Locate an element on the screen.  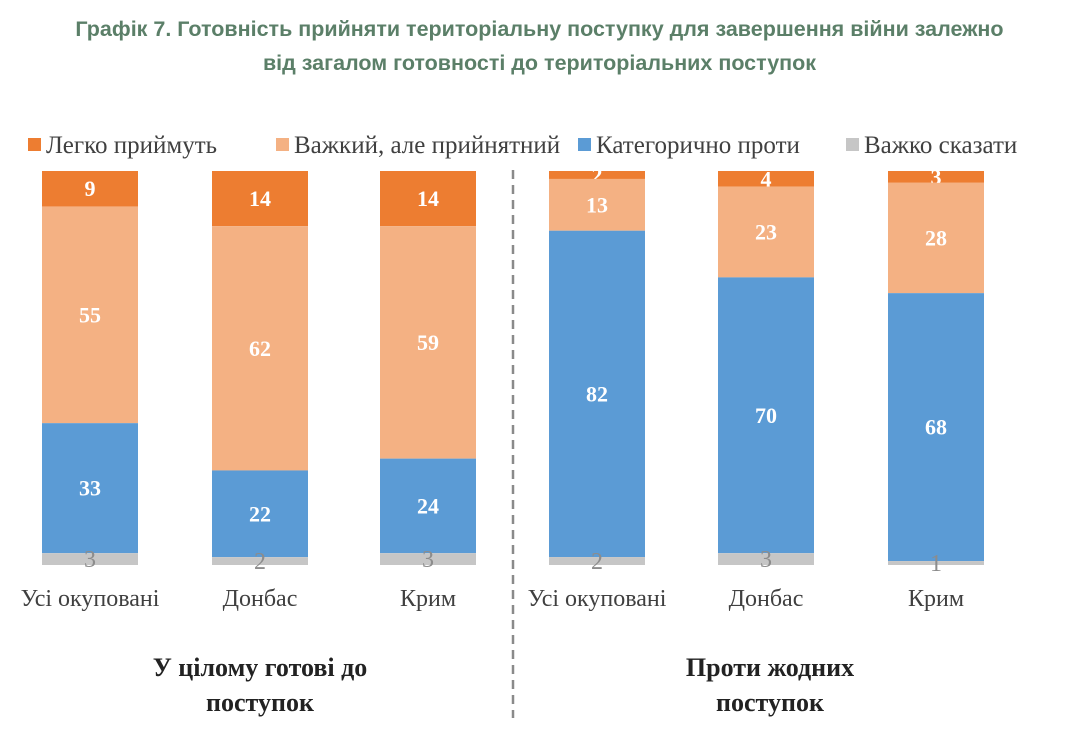
data-label-easy-5: 3 is located at coordinates (936, 176).